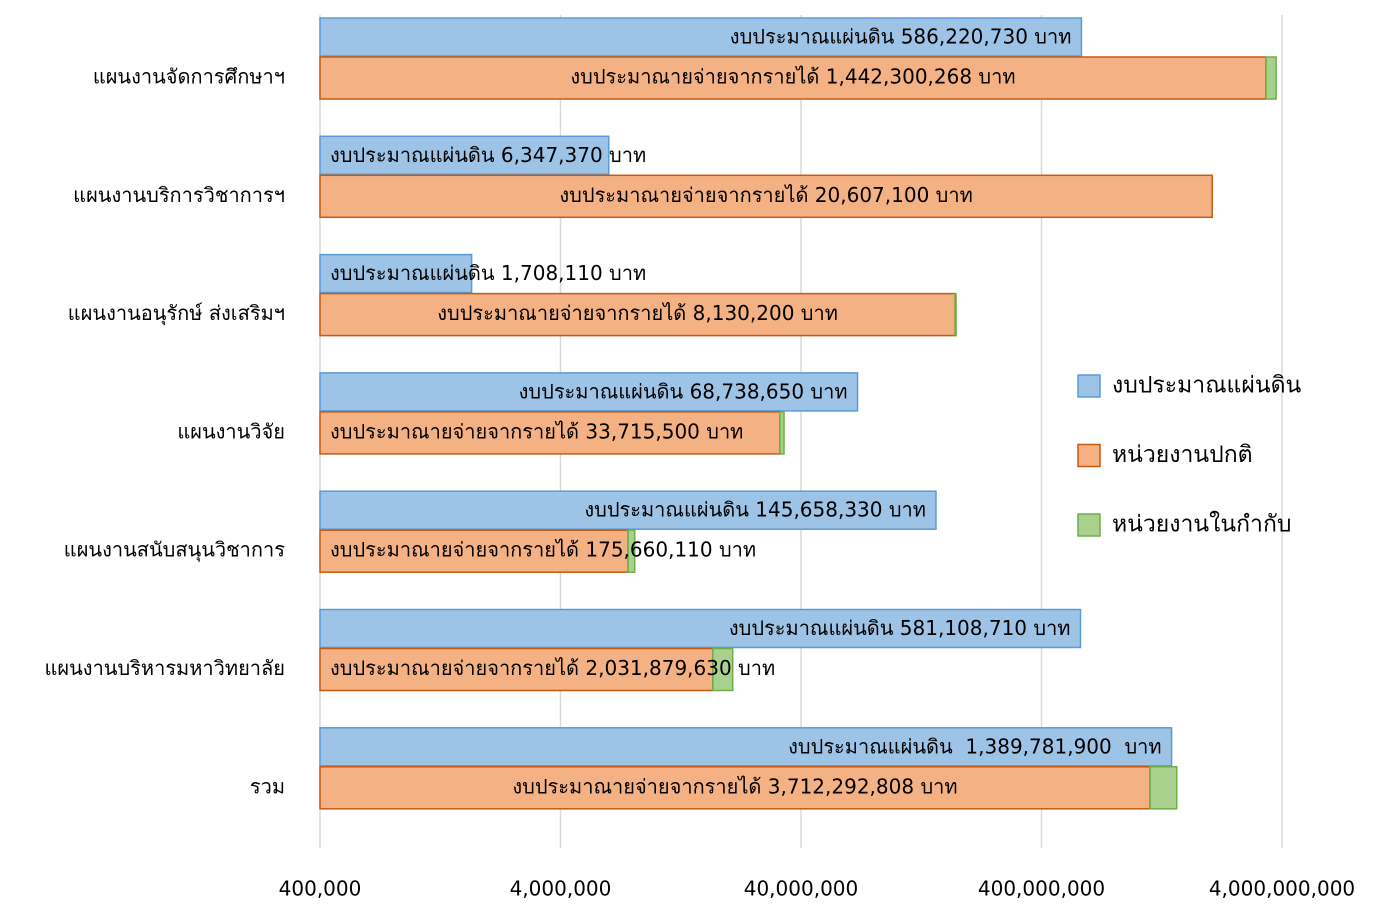 This screenshot has width=1377, height=907. I want to click on data-label: งบประมาณแผ่นดิน 581,108,710 บาท, so click(900, 628).